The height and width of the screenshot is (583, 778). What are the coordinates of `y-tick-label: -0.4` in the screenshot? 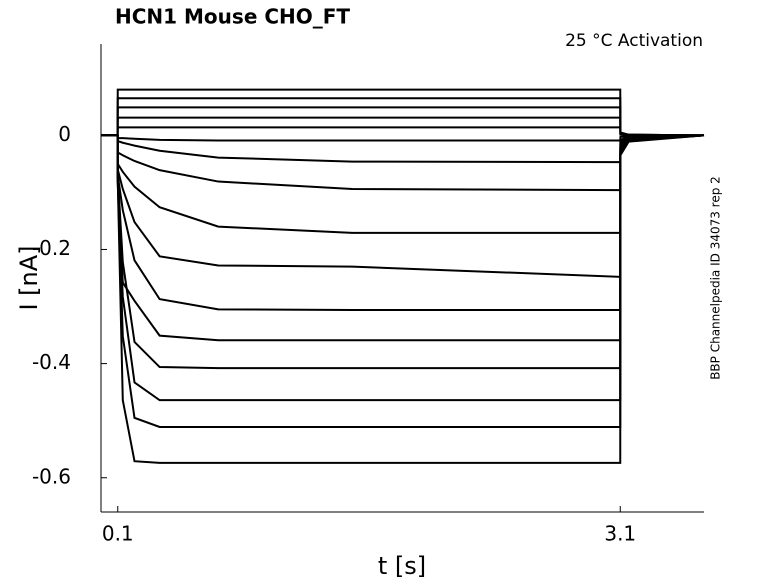 It's located at (51, 362).